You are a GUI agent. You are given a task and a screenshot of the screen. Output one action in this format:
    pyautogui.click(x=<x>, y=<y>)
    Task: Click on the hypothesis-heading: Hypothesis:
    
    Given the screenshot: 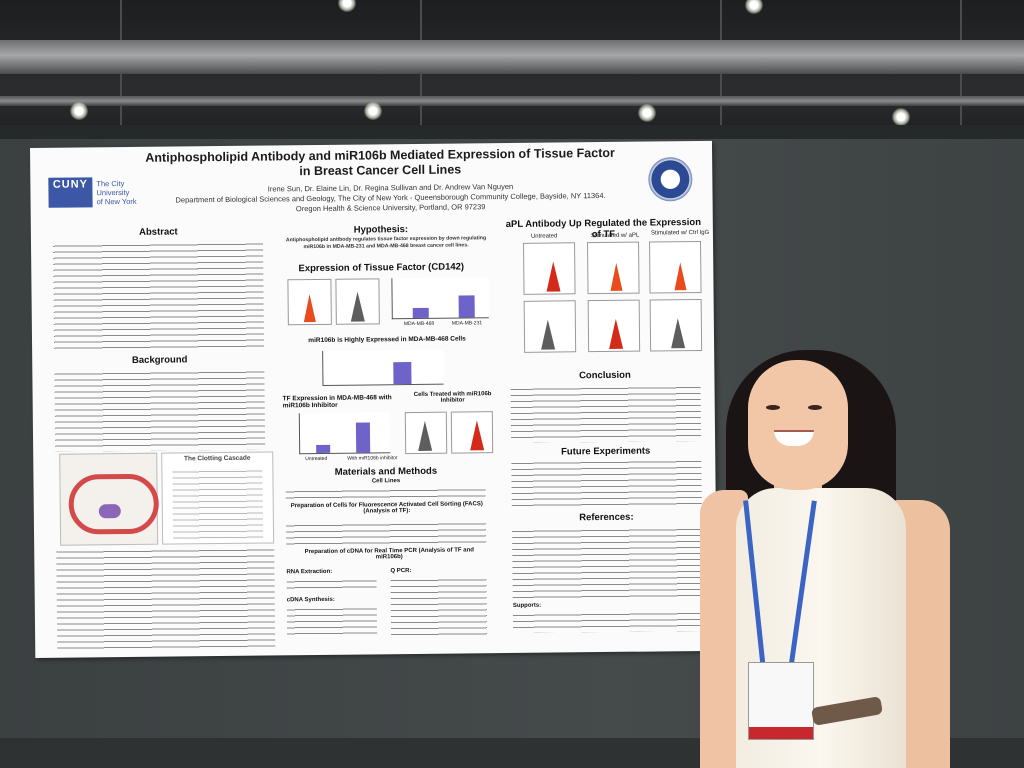 What is the action you would take?
    pyautogui.click(x=381, y=230)
    